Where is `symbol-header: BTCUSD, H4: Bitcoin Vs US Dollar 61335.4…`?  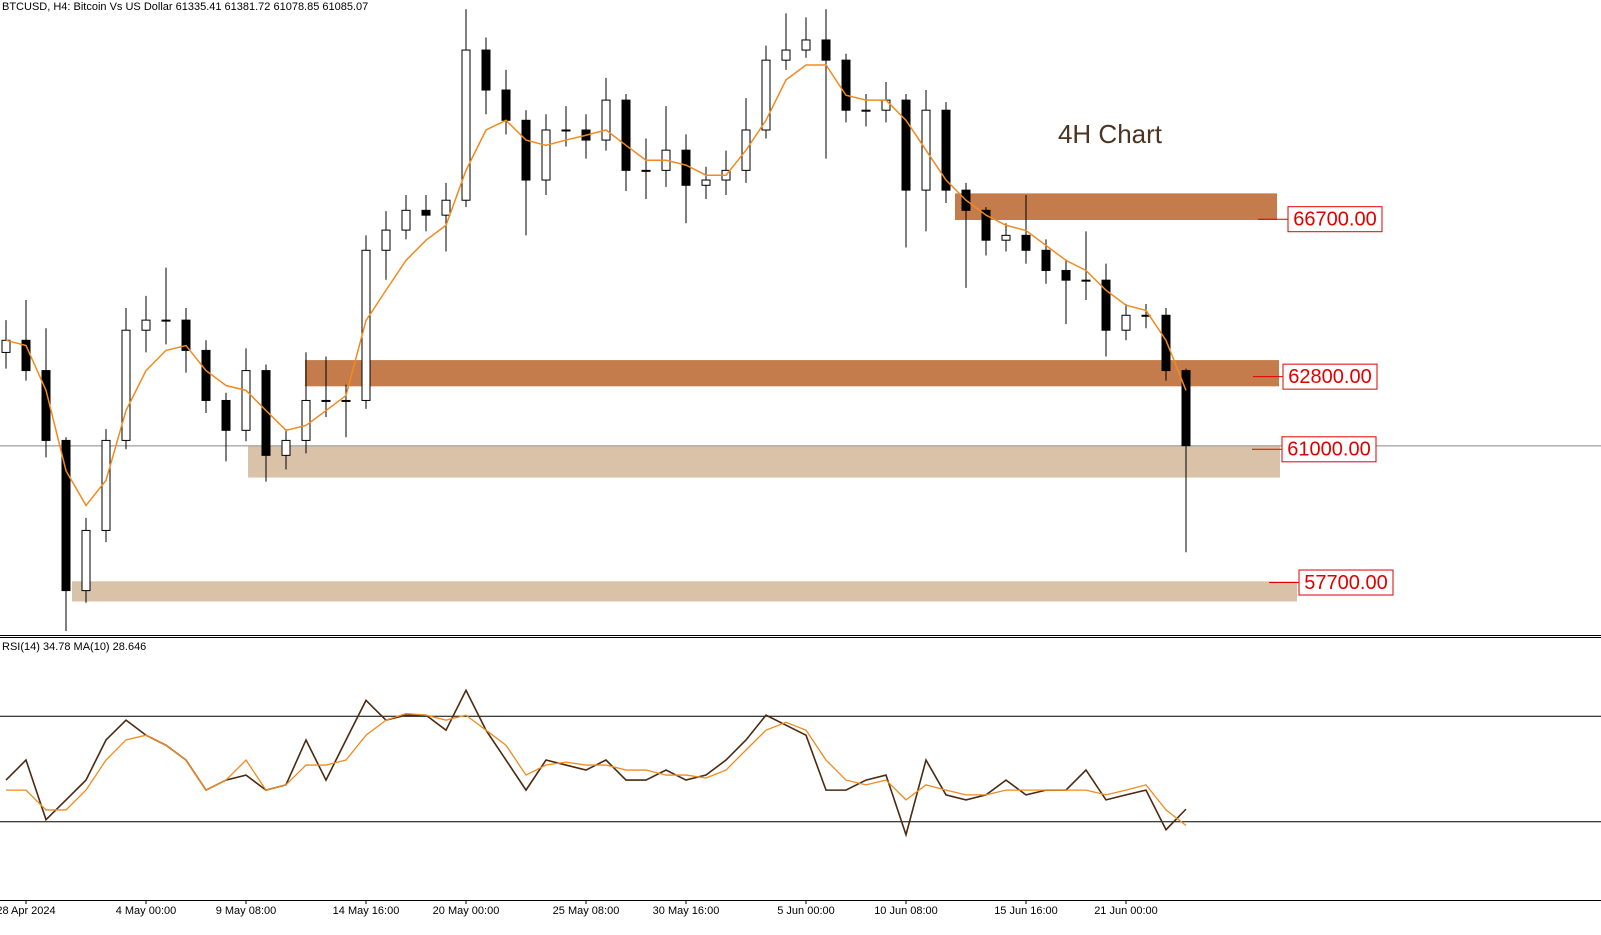
symbol-header: BTCUSD, H4: Bitcoin Vs US Dollar 61335.4… is located at coordinates (185, 7).